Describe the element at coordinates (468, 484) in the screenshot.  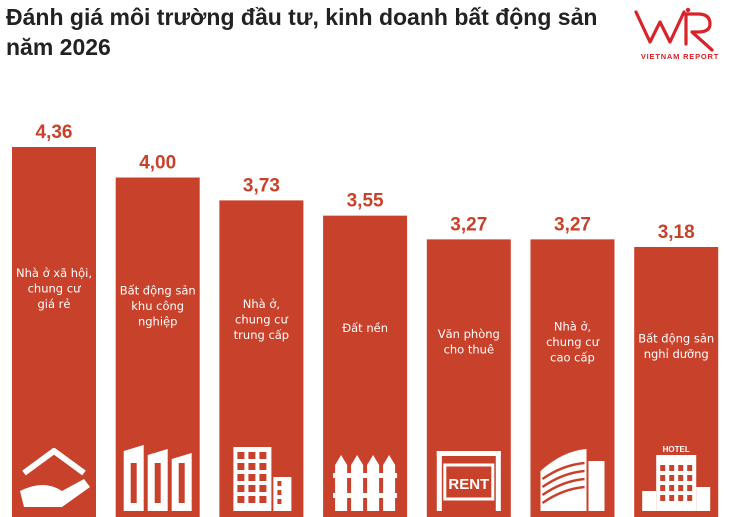
I see `rent-sign-text: RENT` at that location.